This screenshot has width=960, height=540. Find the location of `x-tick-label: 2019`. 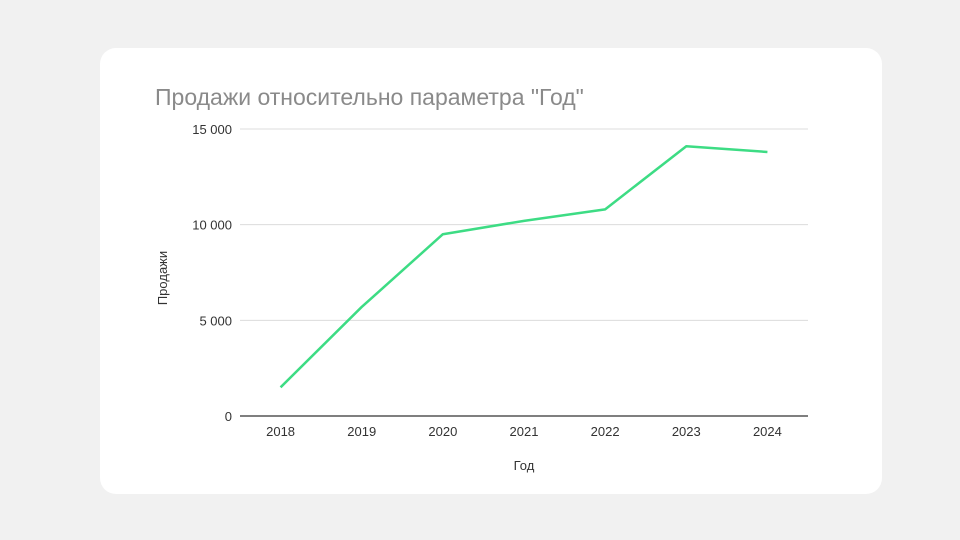

x-tick-label: 2019 is located at coordinates (361, 431).